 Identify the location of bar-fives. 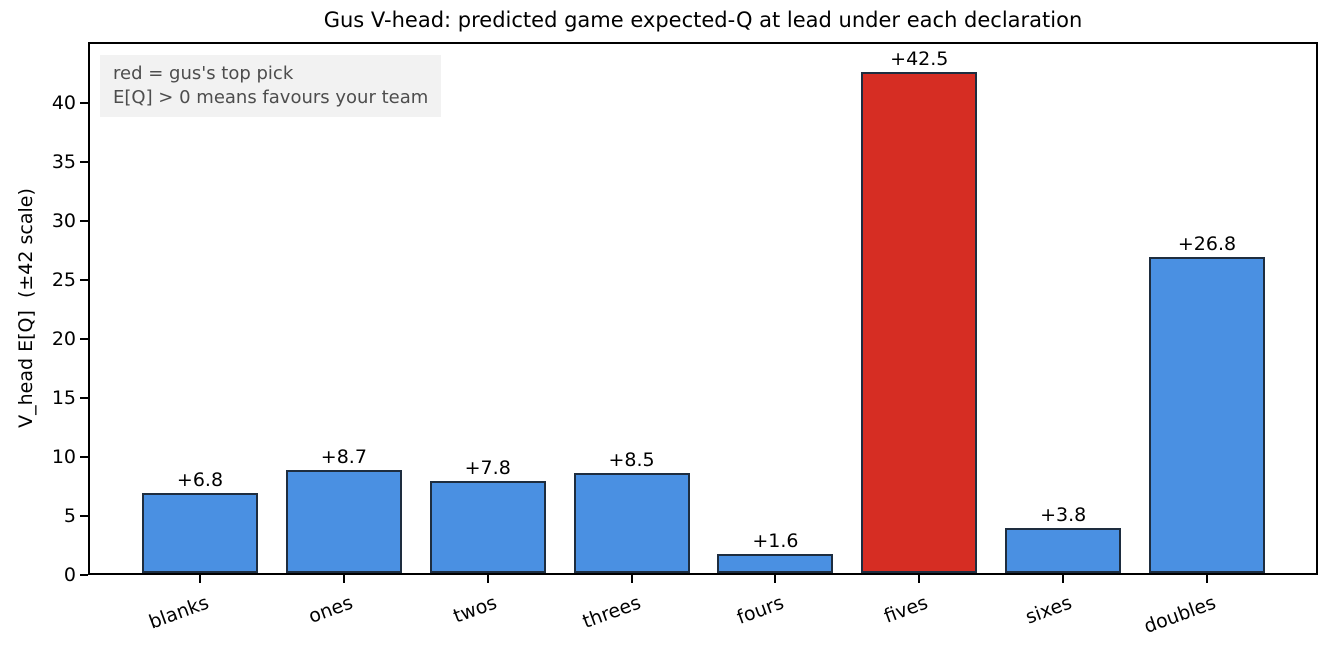
(919, 322).